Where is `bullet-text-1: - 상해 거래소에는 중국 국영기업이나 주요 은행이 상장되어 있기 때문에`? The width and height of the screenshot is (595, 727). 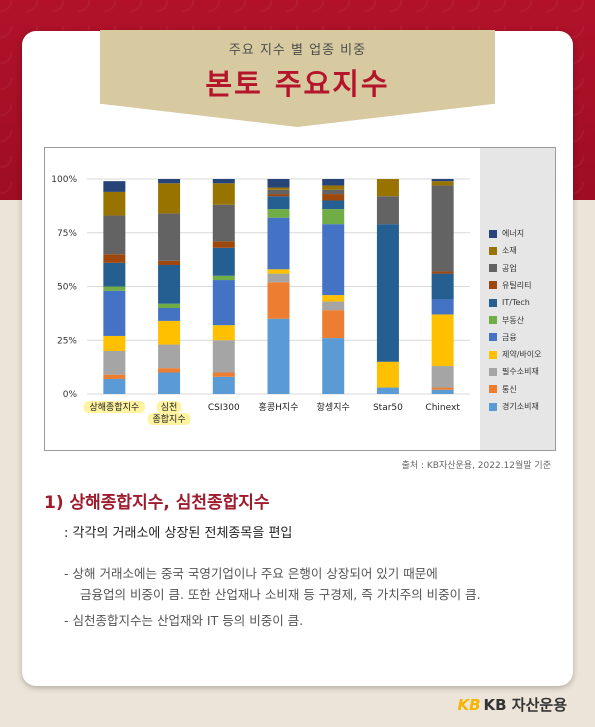
bullet-text-1: - 상해 거래소에는 중국 국영기업이나 주요 은행이 상장되어 있기 때문에 is located at coordinates (251, 573).